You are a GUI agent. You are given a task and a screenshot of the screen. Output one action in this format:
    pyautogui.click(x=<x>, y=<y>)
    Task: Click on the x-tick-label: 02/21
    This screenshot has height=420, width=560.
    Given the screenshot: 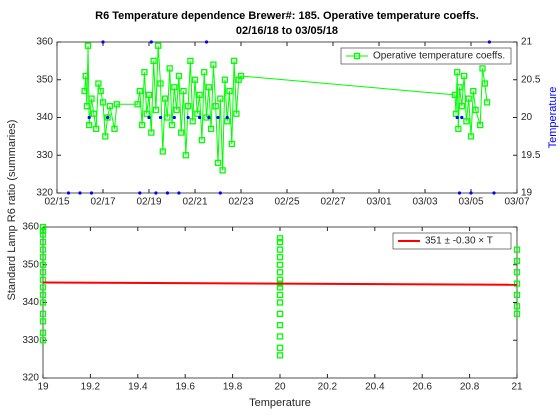 What is the action you would take?
    pyautogui.click(x=194, y=202)
    